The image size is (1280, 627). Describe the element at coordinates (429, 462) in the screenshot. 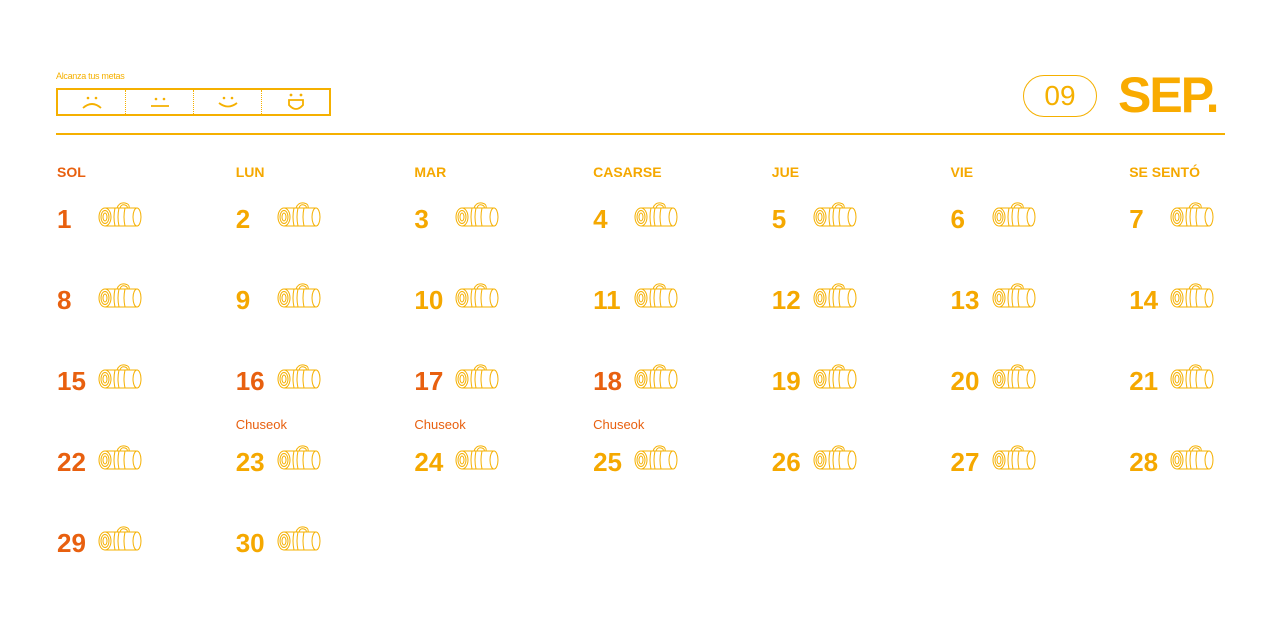

I see `day-number: 24` at that location.